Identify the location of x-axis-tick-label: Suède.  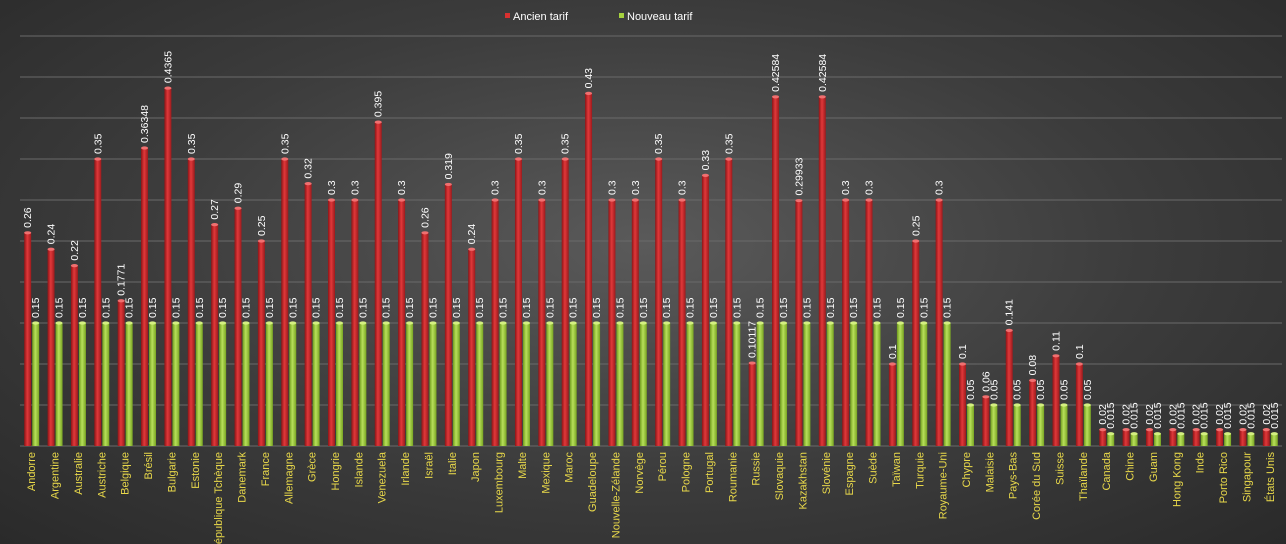
(874, 468).